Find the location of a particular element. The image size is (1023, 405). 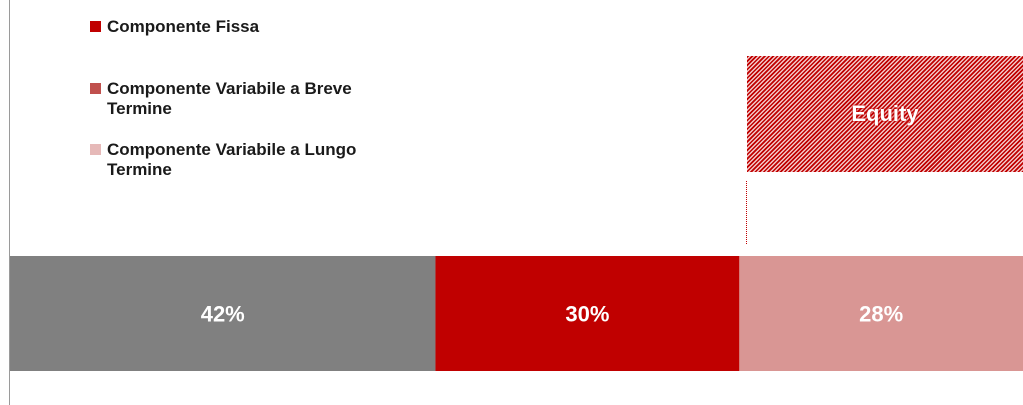

bar-segment-label-2: 30% is located at coordinates (587, 314).